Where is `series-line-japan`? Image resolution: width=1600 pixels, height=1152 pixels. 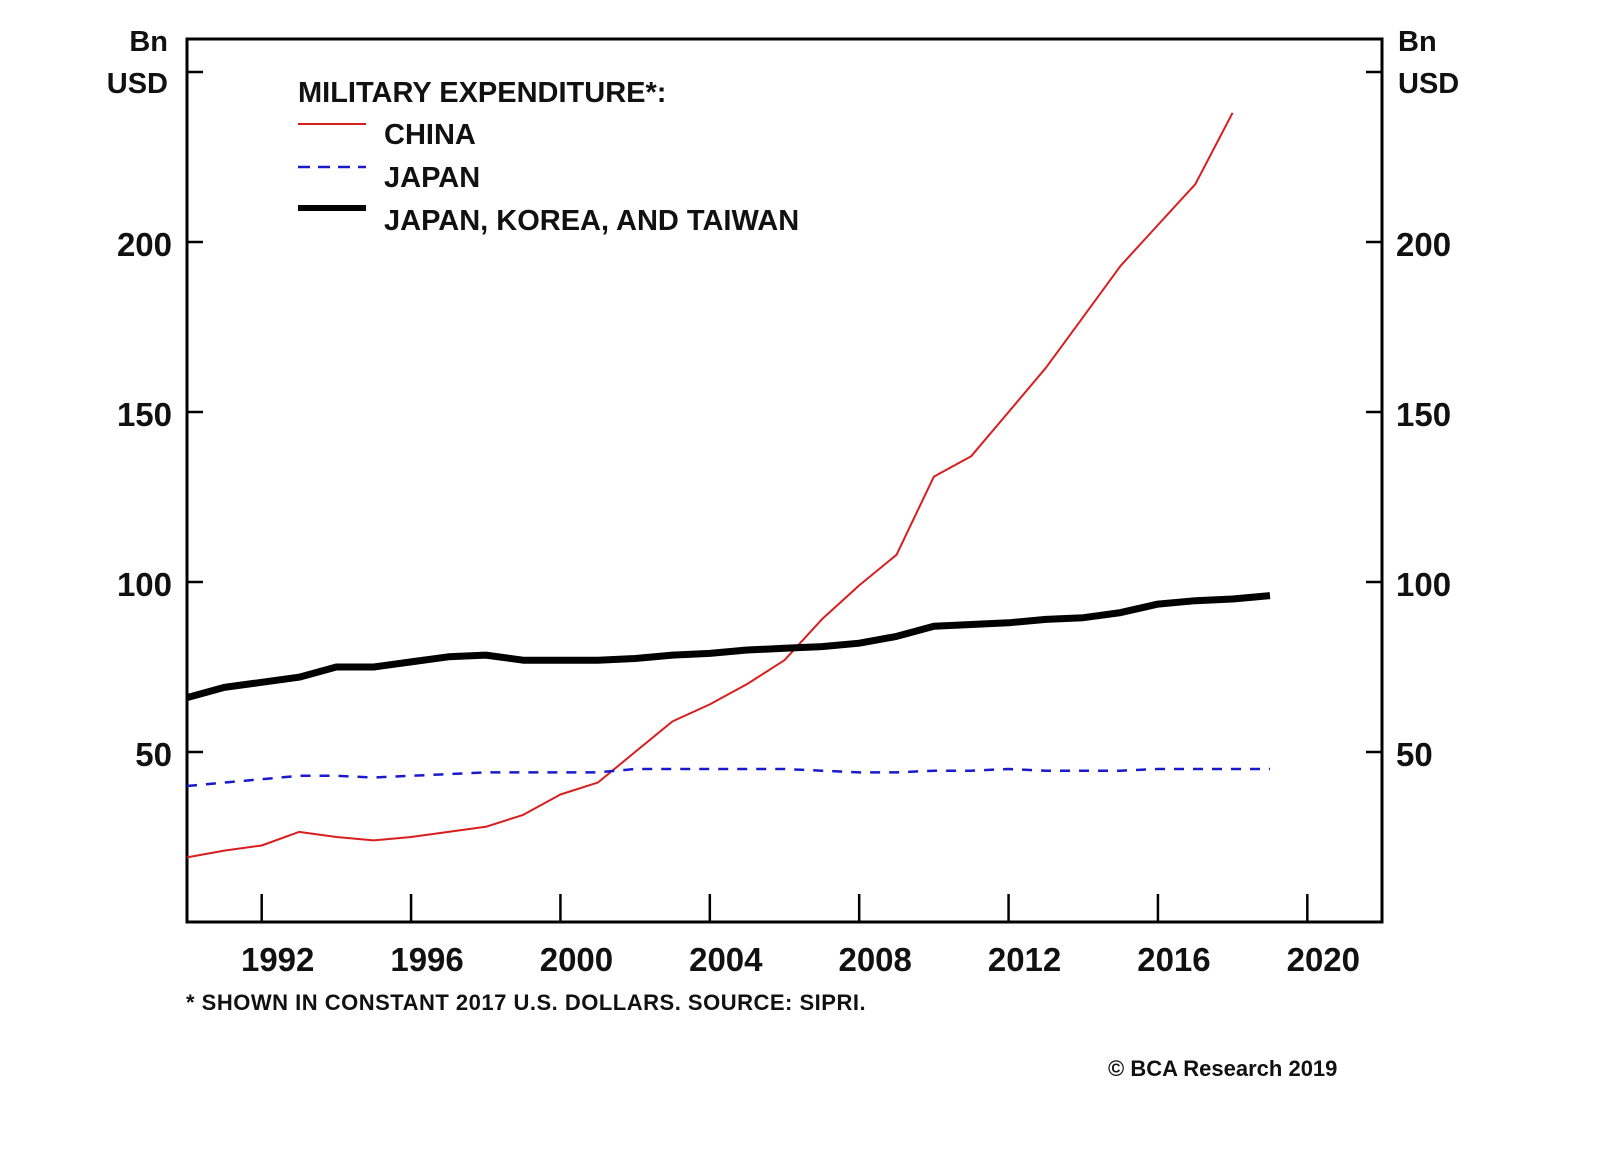
series-line-japan is located at coordinates (728, 777).